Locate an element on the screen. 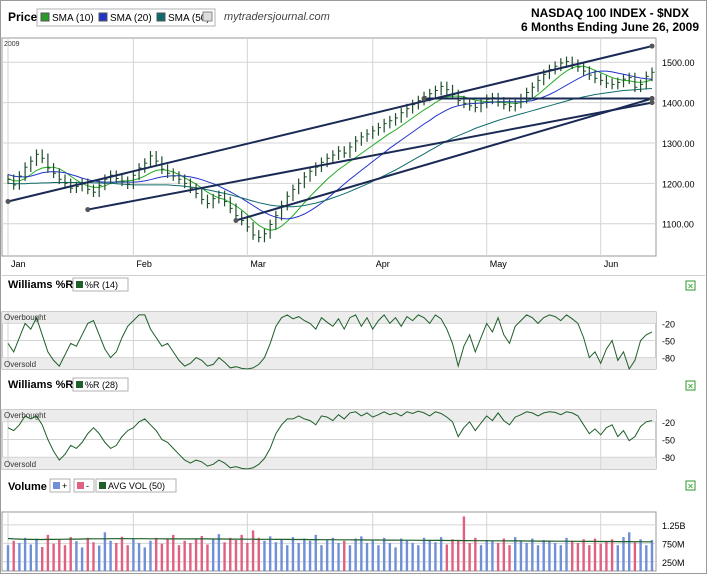 The height and width of the screenshot is (579, 707). wr28-expand-icon is located at coordinates (690, 385).